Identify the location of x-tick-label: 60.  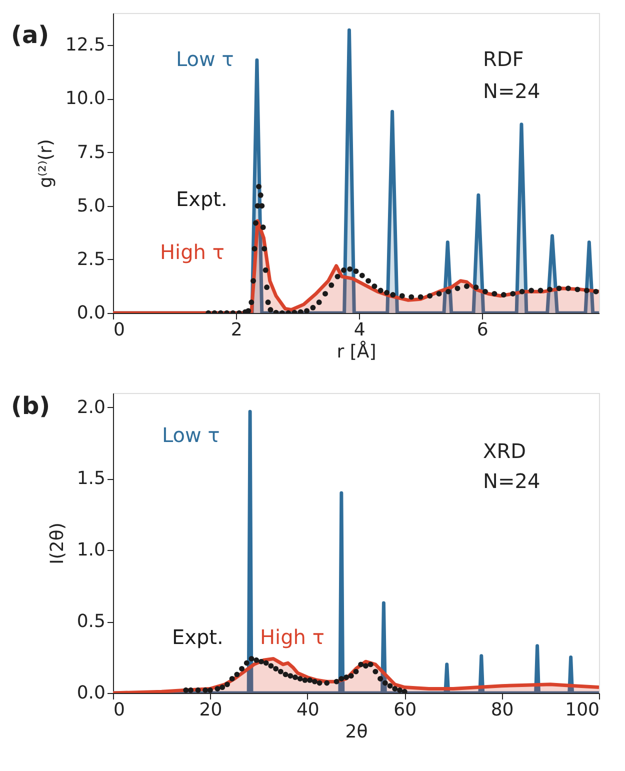
(405, 710).